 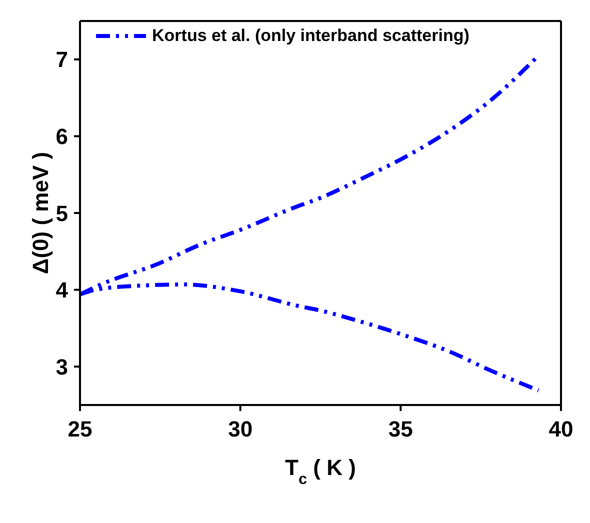 What do you see at coordinates (62, 367) in the screenshot?
I see `y-tick-label: 3` at bounding box center [62, 367].